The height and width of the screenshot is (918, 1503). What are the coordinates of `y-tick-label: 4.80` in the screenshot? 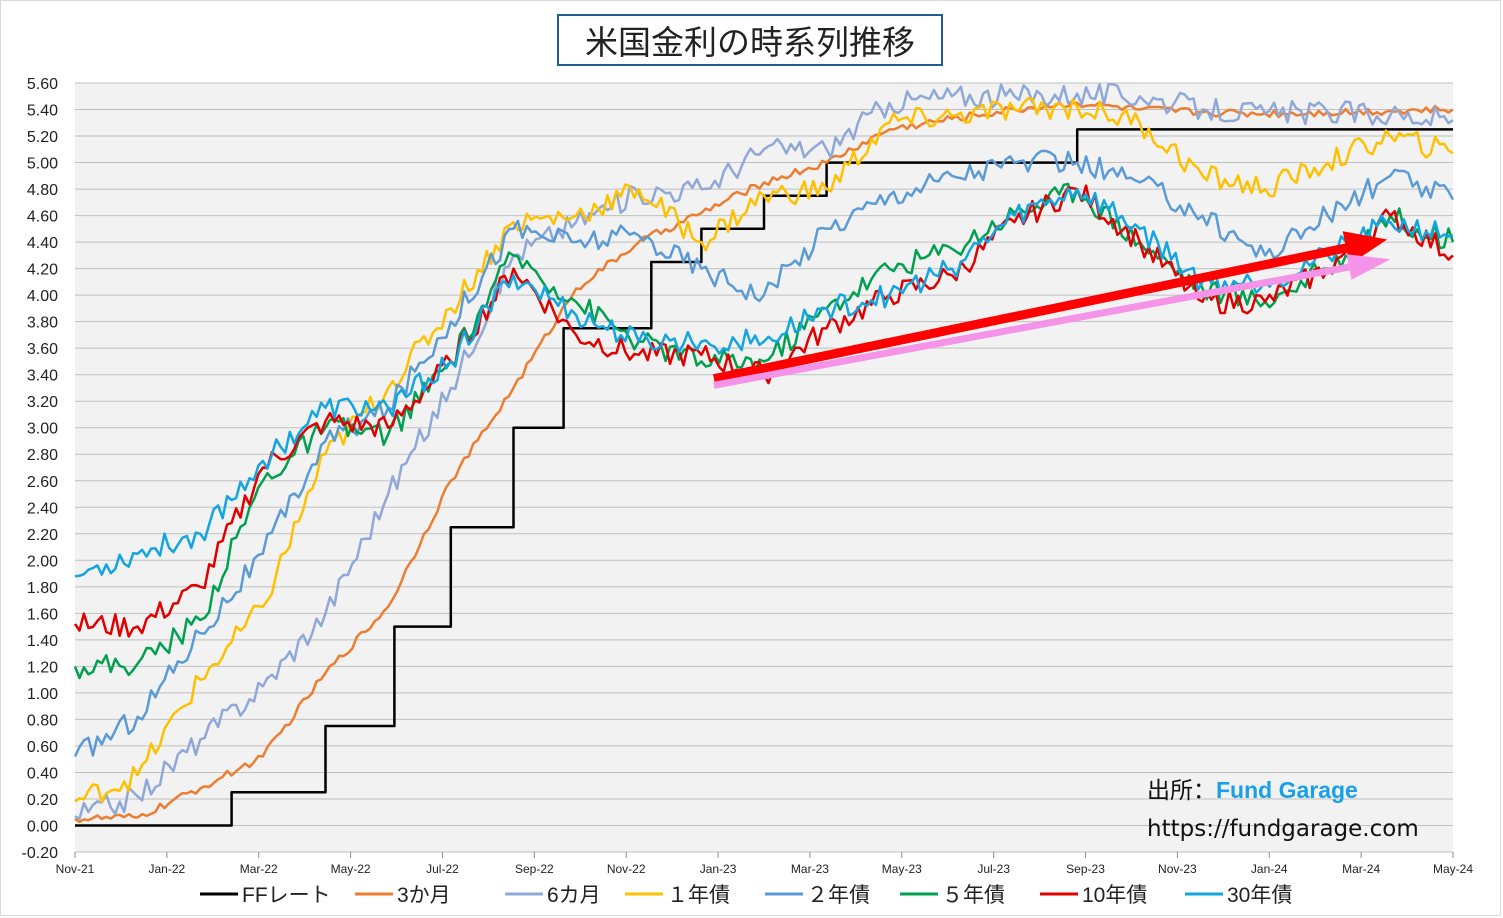 It's located at (42, 190).